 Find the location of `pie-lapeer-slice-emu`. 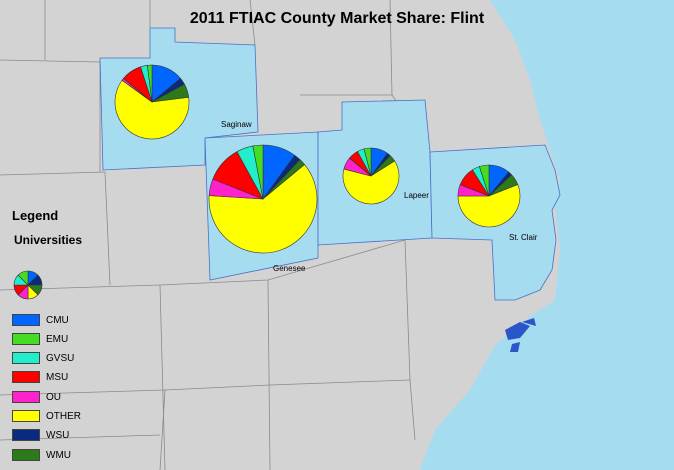

pie-lapeer-slice-emu is located at coordinates (367, 162).